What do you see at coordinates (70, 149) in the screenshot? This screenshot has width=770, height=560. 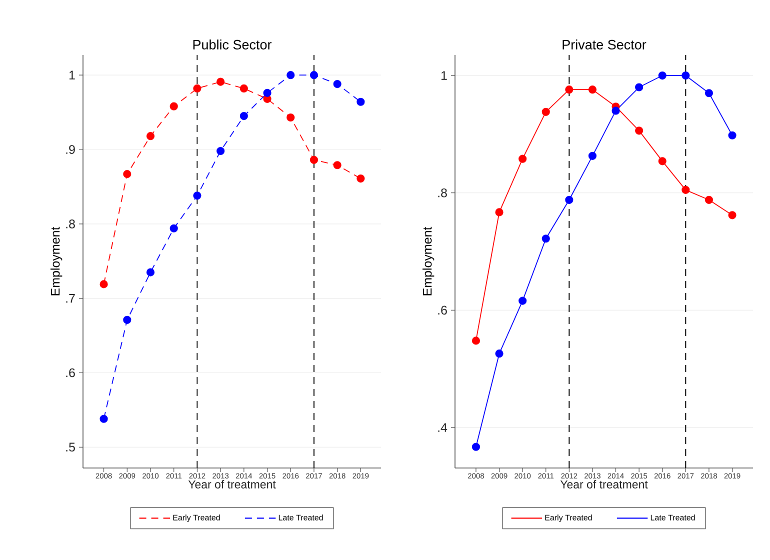 I see `y-tick-label: .9` at bounding box center [70, 149].